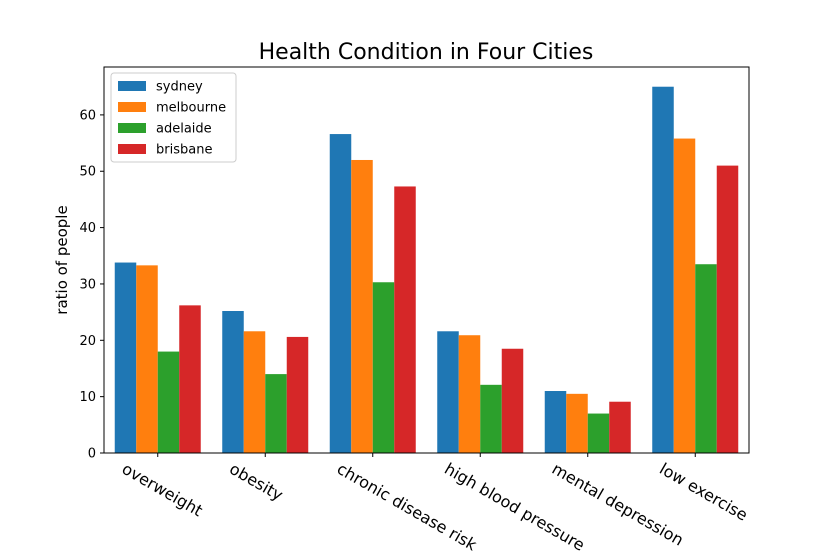 Image resolution: width=832 pixels, height=560 pixels. Describe the element at coordinates (87, 341) in the screenshot. I see `y-tick-label: 20` at that location.